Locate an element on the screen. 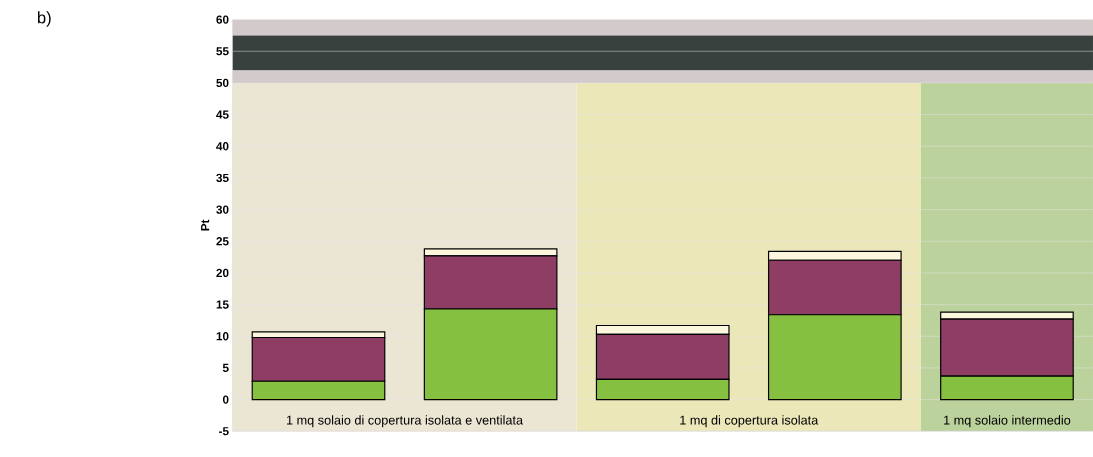 This screenshot has width=1093, height=457. y-tick-label: 35 is located at coordinates (222, 178).